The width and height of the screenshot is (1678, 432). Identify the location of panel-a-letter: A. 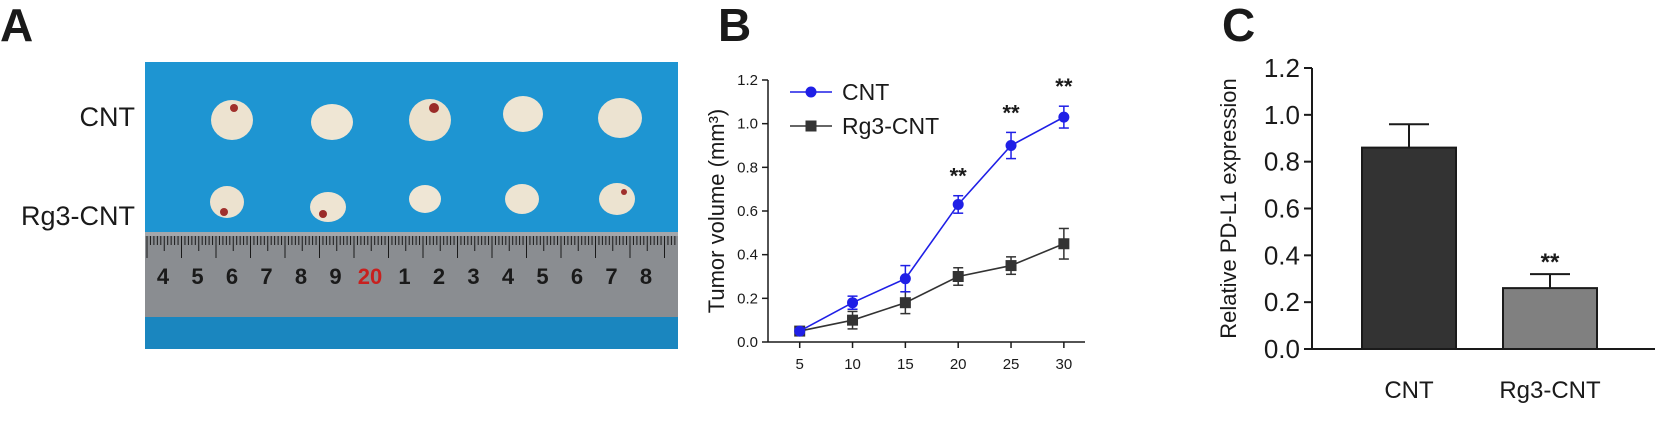
(17, 25).